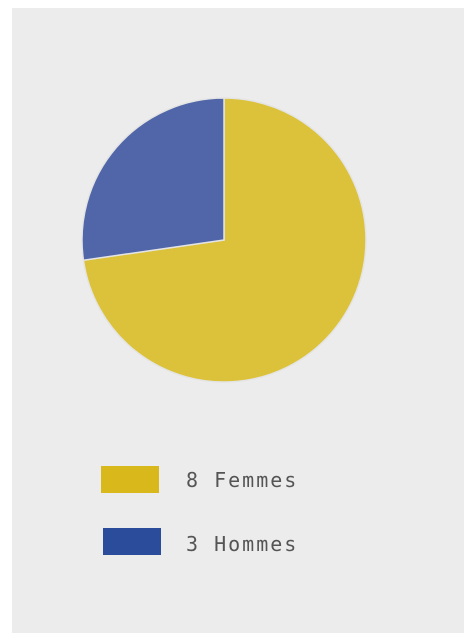 This screenshot has width=473, height=635. What do you see at coordinates (153, 179) in the screenshot?
I see `pie-slice-3-hommes` at bounding box center [153, 179].